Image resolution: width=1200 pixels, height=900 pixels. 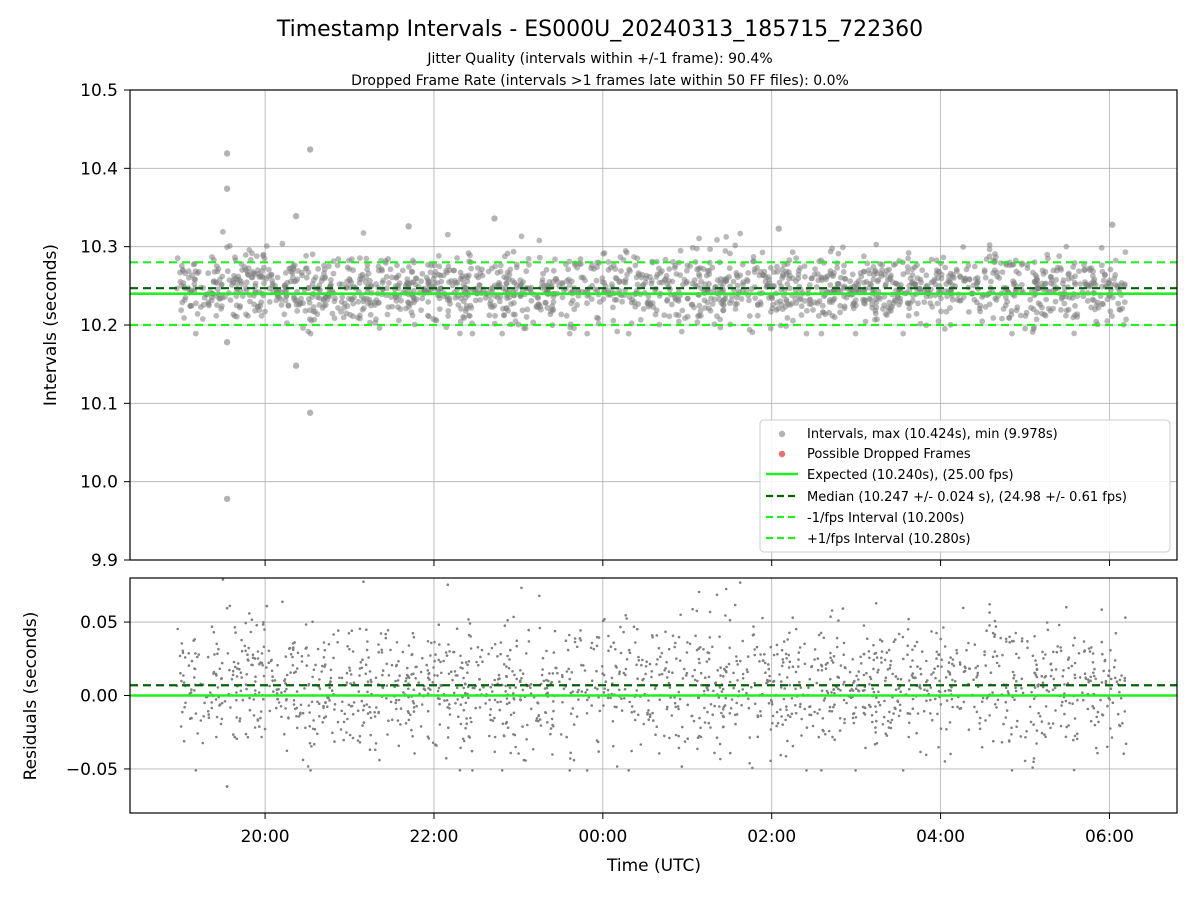 What do you see at coordinates (653, 690) in the screenshot?
I see `residual-reference-lines` at bounding box center [653, 690].